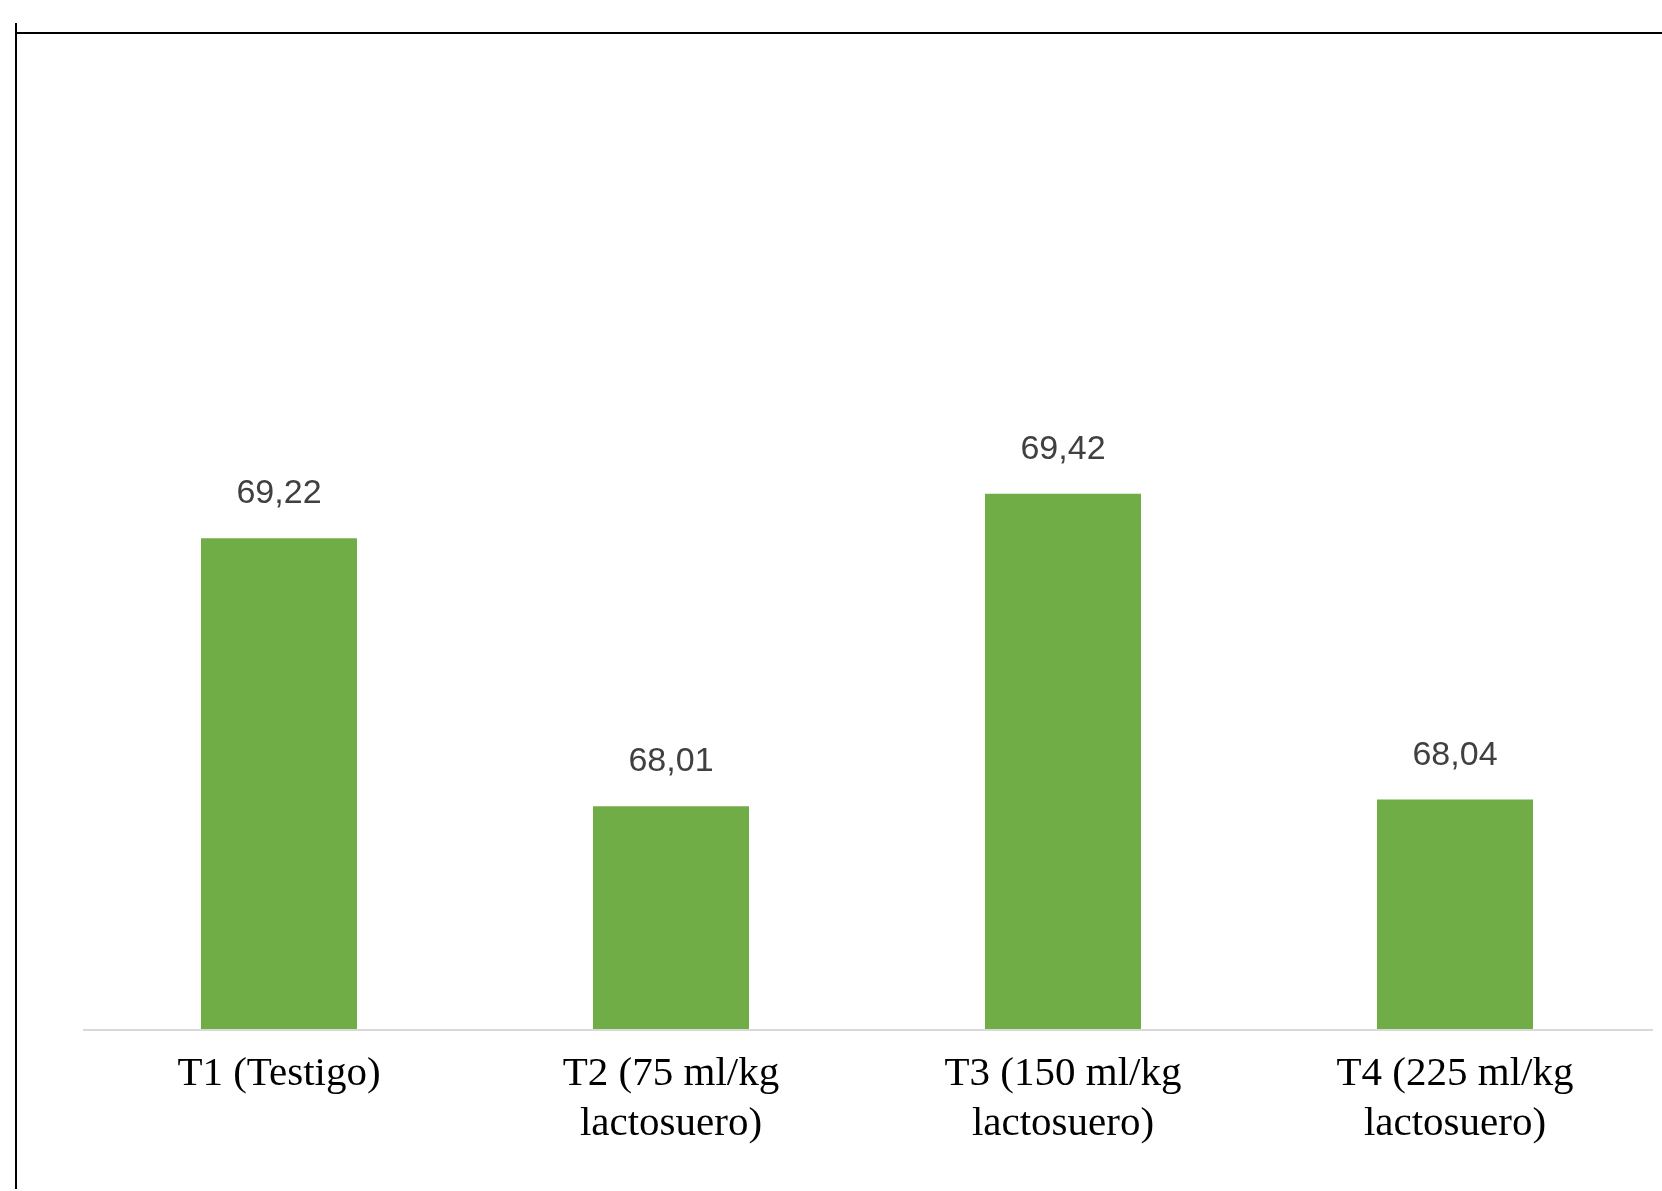 The width and height of the screenshot is (1662, 1191). I want to click on x-tick-label: T2 (75 ml/kg lactosuero), so click(671, 1095).